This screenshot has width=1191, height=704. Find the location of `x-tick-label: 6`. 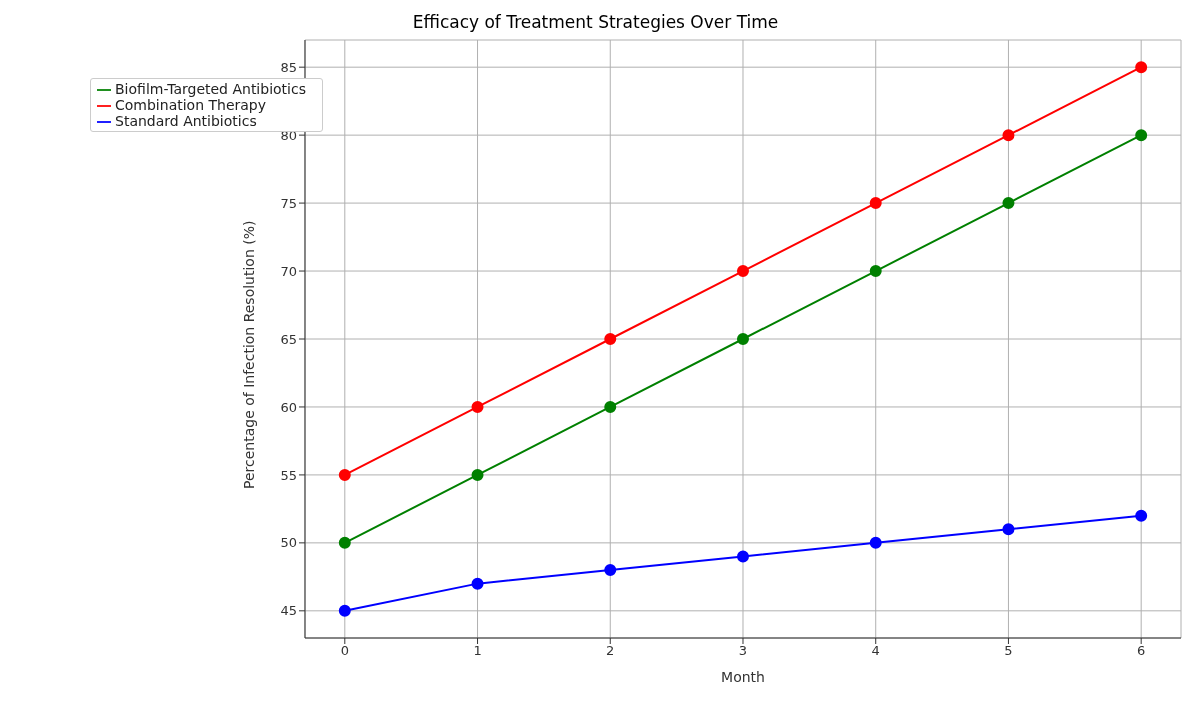

x-tick-label: 6 is located at coordinates (1141, 651).